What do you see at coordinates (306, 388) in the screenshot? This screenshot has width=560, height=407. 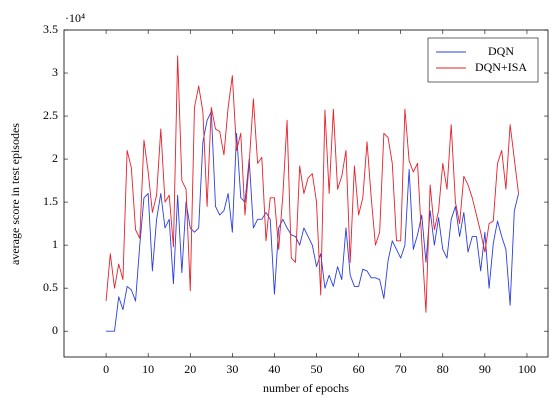 I see `x-axis-label: number of epochs` at bounding box center [306, 388].